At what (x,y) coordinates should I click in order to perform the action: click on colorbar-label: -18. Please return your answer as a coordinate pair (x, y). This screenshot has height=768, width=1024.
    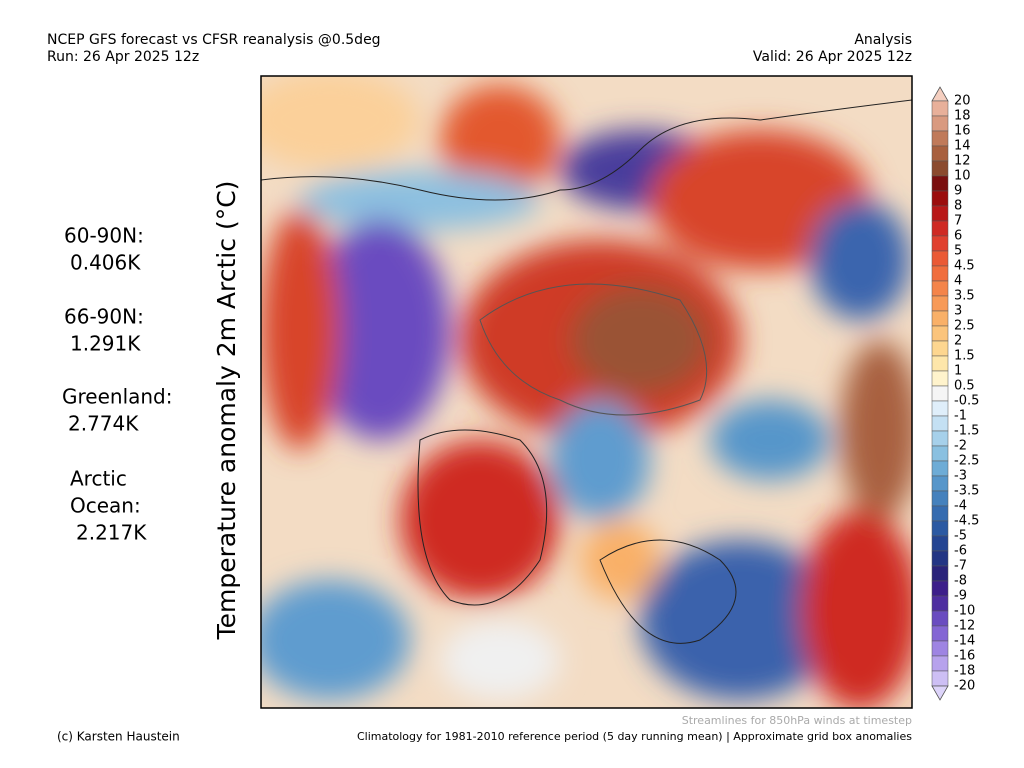
    Looking at the image, I should click on (964, 671).